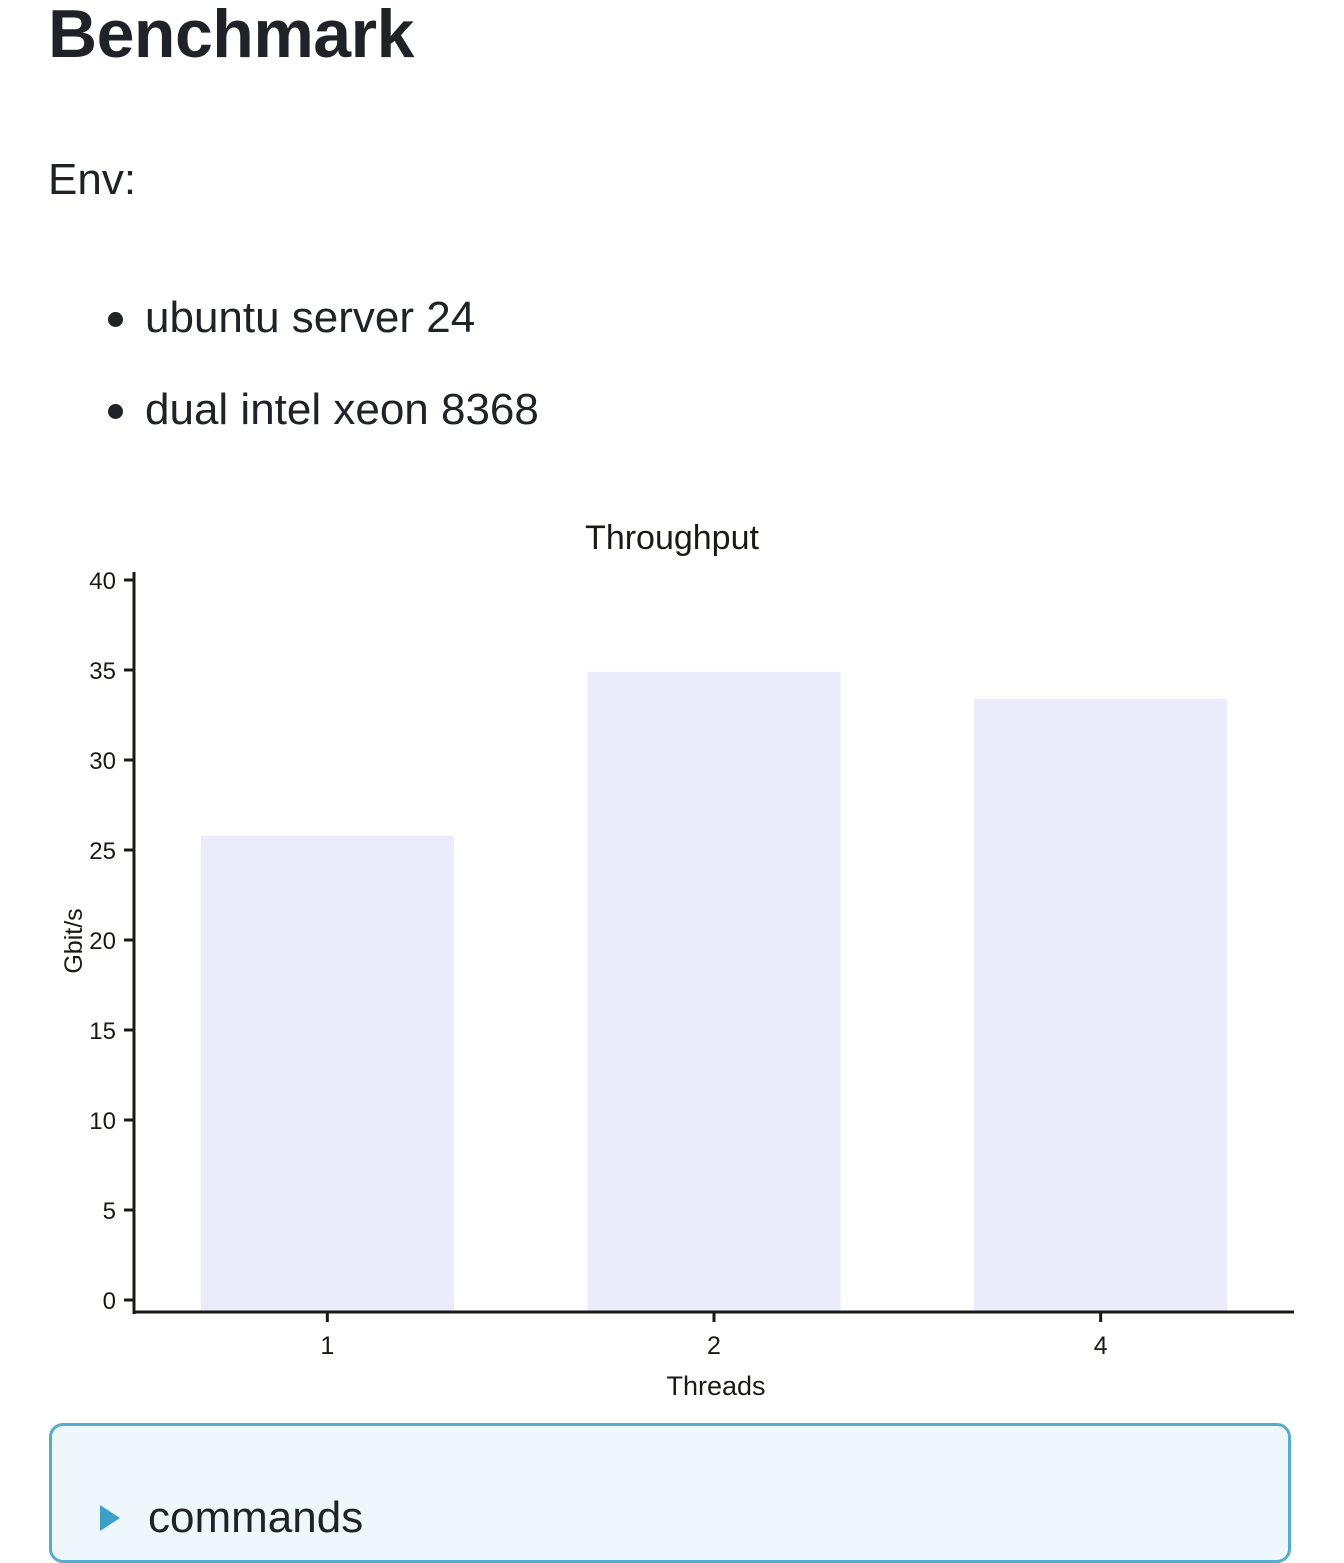  I want to click on y-tick-label: 35, so click(102, 671).